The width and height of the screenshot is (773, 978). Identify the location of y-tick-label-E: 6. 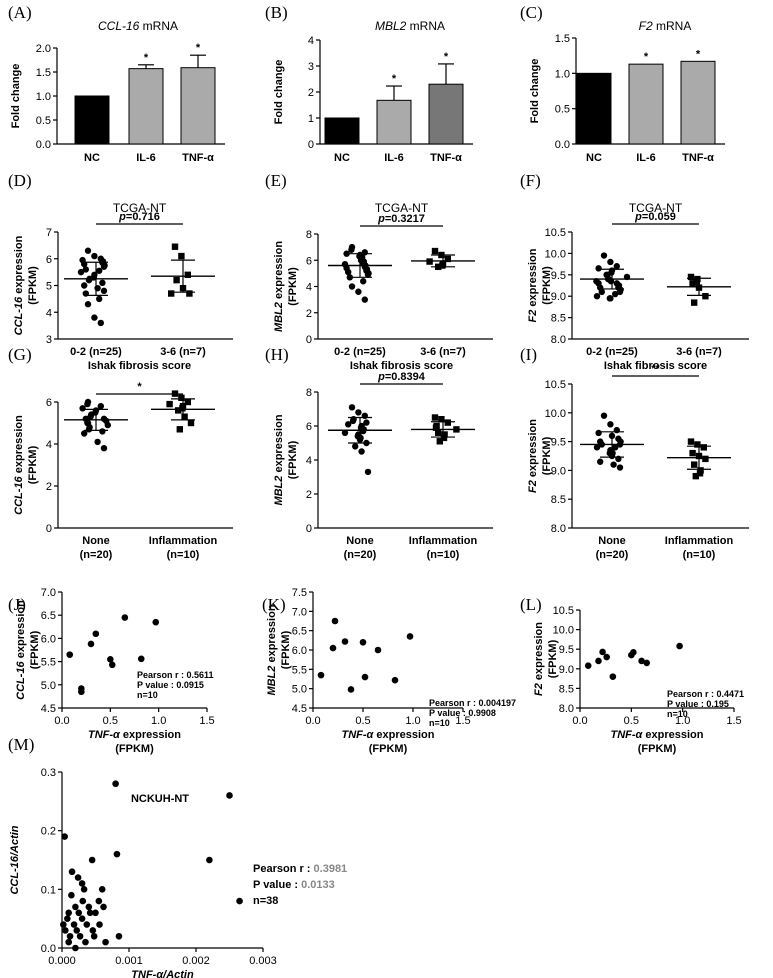
(309, 261).